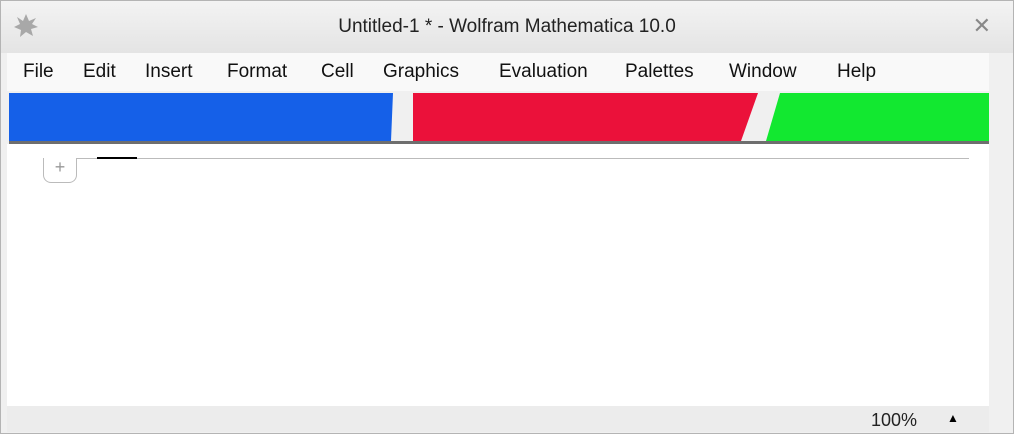 The height and width of the screenshot is (434, 1014). I want to click on menu-window: Window, so click(763, 71).